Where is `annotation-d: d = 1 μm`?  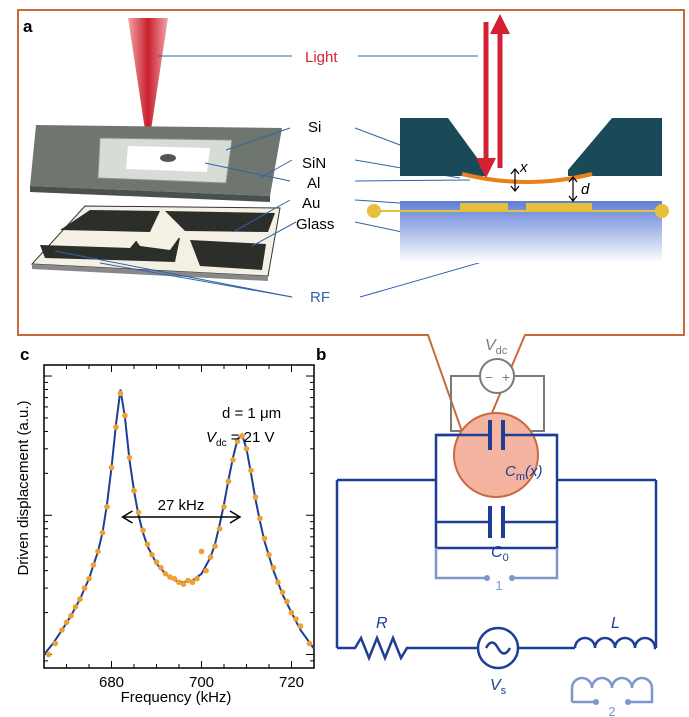 annotation-d: d = 1 μm is located at coordinates (251, 413).